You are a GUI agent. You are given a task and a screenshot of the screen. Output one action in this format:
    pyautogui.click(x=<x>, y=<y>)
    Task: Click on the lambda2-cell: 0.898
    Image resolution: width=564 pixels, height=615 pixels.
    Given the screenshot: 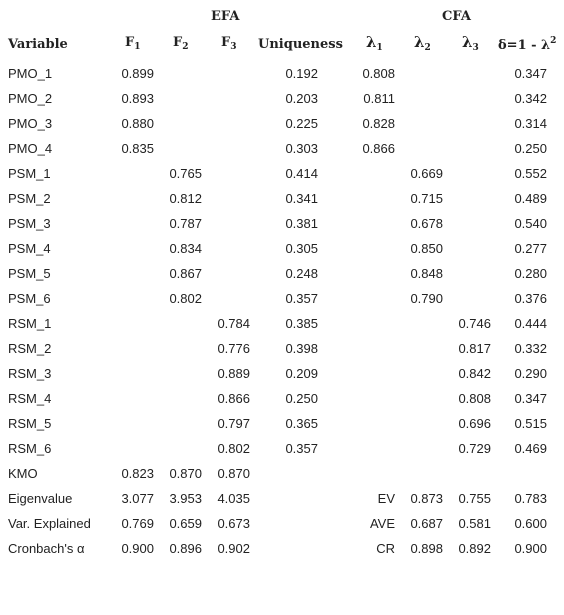 What is the action you would take?
    pyautogui.click(x=426, y=548)
    